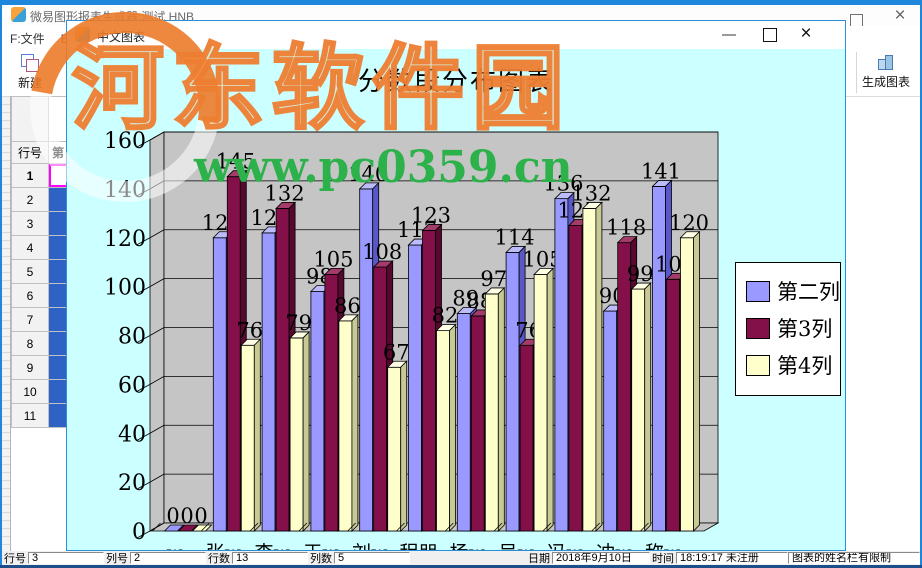  I want to click on status-value: 2, so click(168, 558).